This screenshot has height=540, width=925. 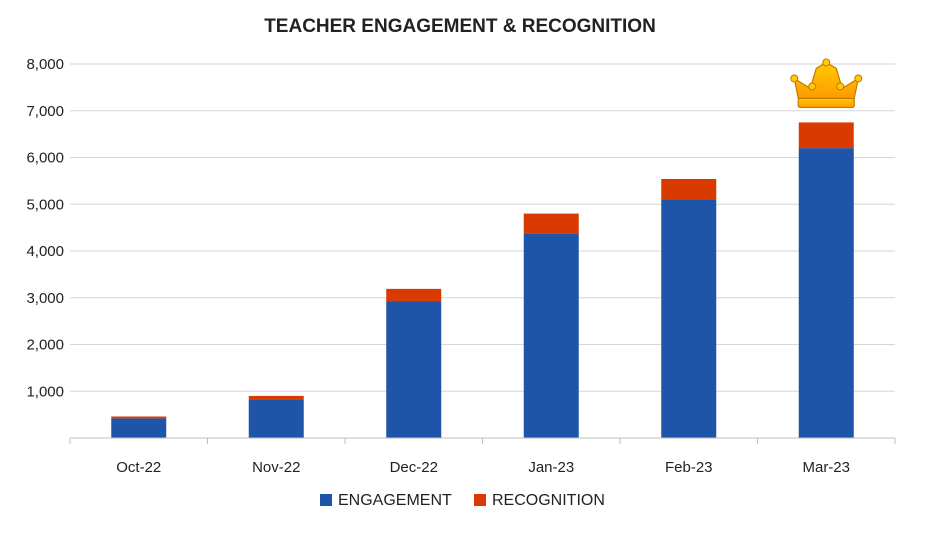 I want to click on legend-swatch-engagement, so click(x=326, y=500).